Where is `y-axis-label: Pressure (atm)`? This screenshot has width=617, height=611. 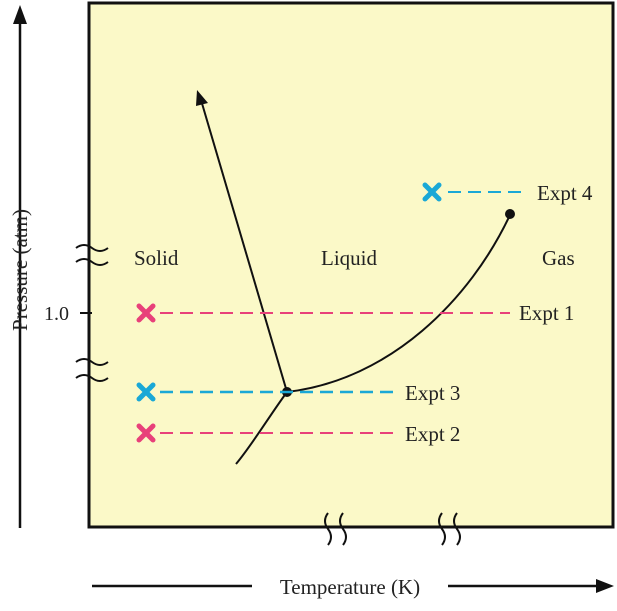
y-axis-label: Pressure (atm) is located at coordinates (20, 270).